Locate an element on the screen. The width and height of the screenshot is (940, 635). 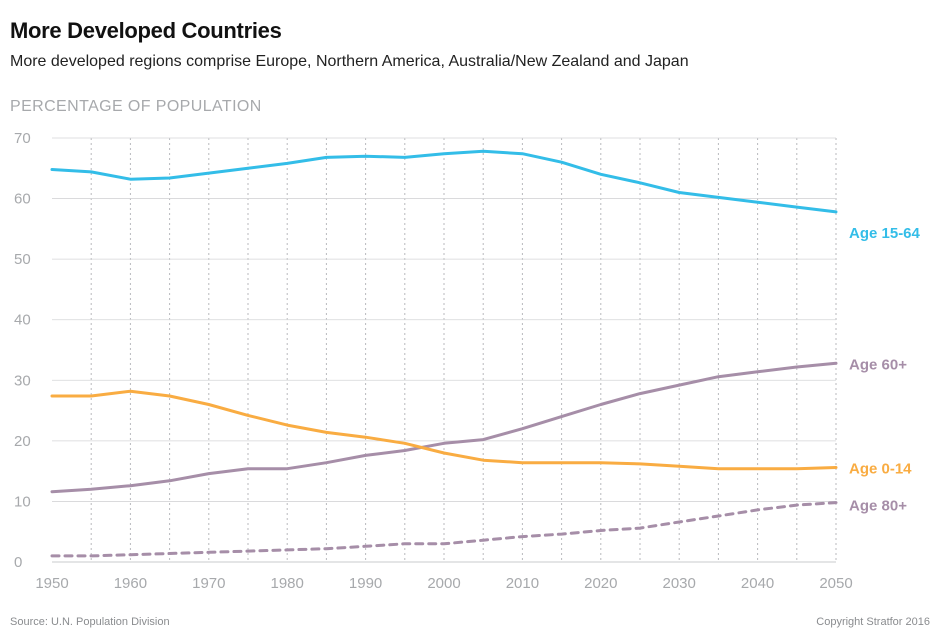
y-tick-label: 50 is located at coordinates (22, 259).